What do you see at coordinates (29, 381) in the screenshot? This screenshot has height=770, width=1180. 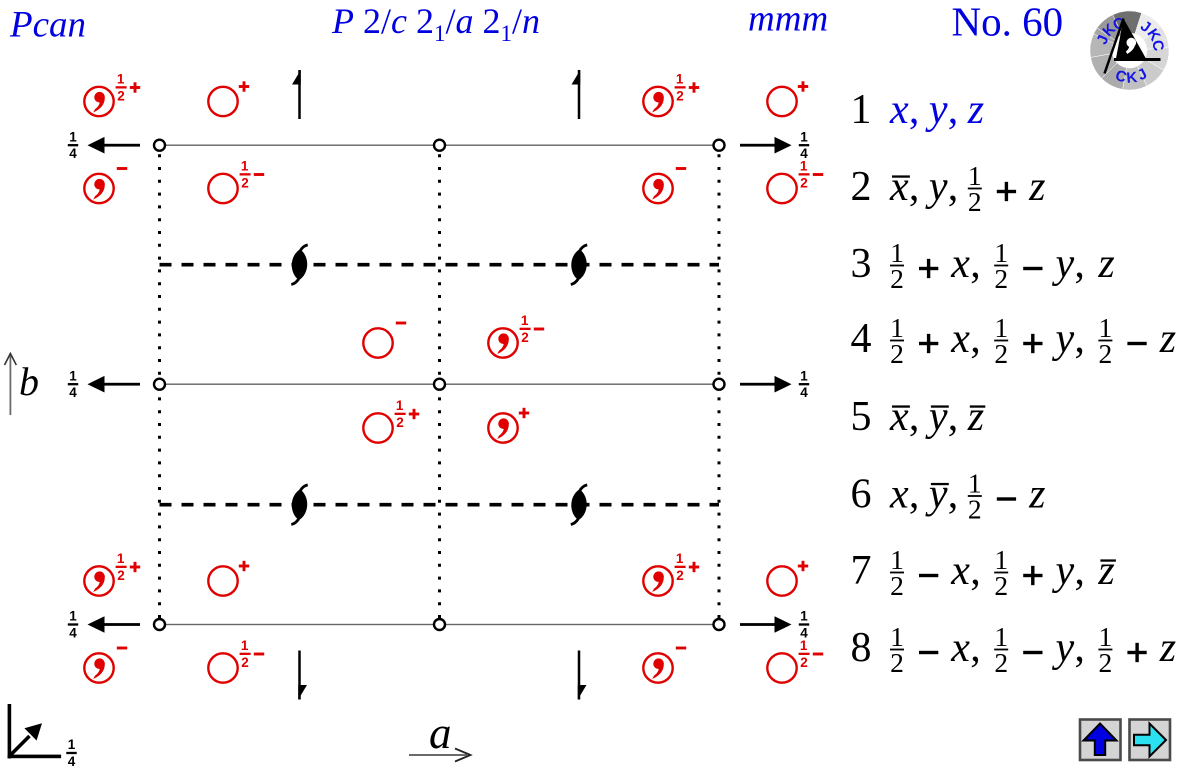 I see `svg-text: b` at bounding box center [29, 381].